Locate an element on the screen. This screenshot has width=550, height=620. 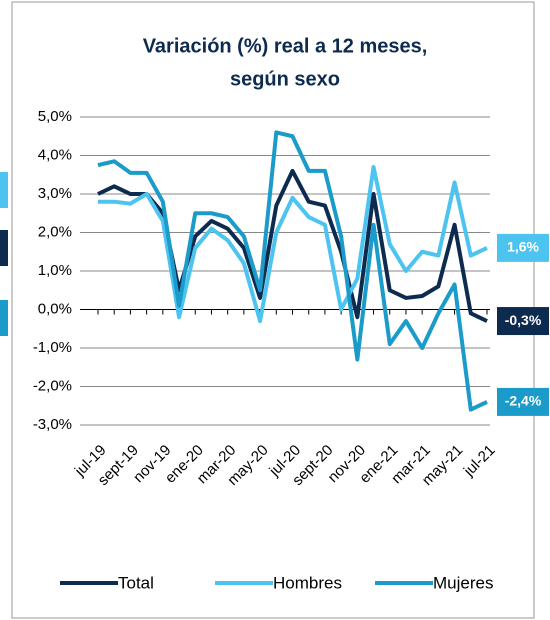
y-tick-label: 0,0% is located at coordinates (55, 308).